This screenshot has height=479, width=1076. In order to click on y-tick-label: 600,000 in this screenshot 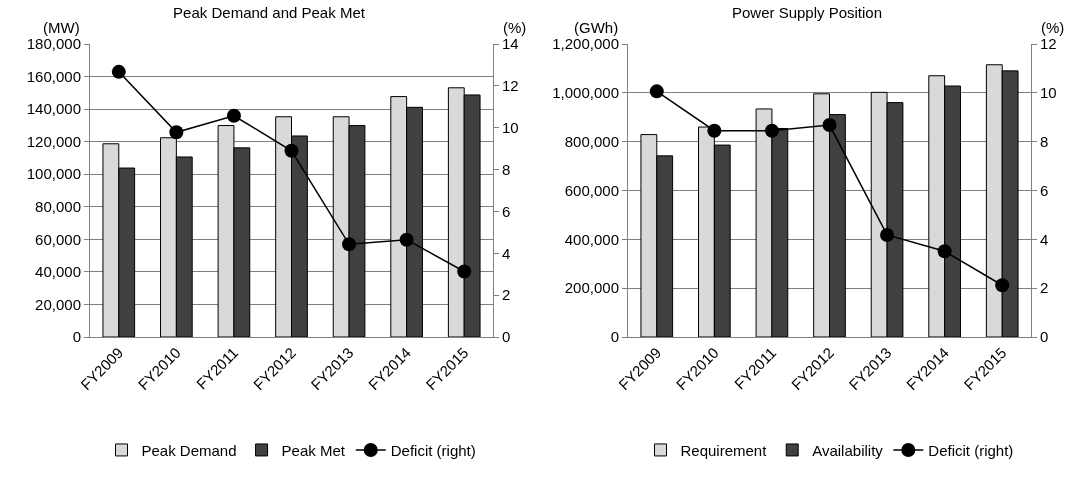, I will do `click(591, 190)`.